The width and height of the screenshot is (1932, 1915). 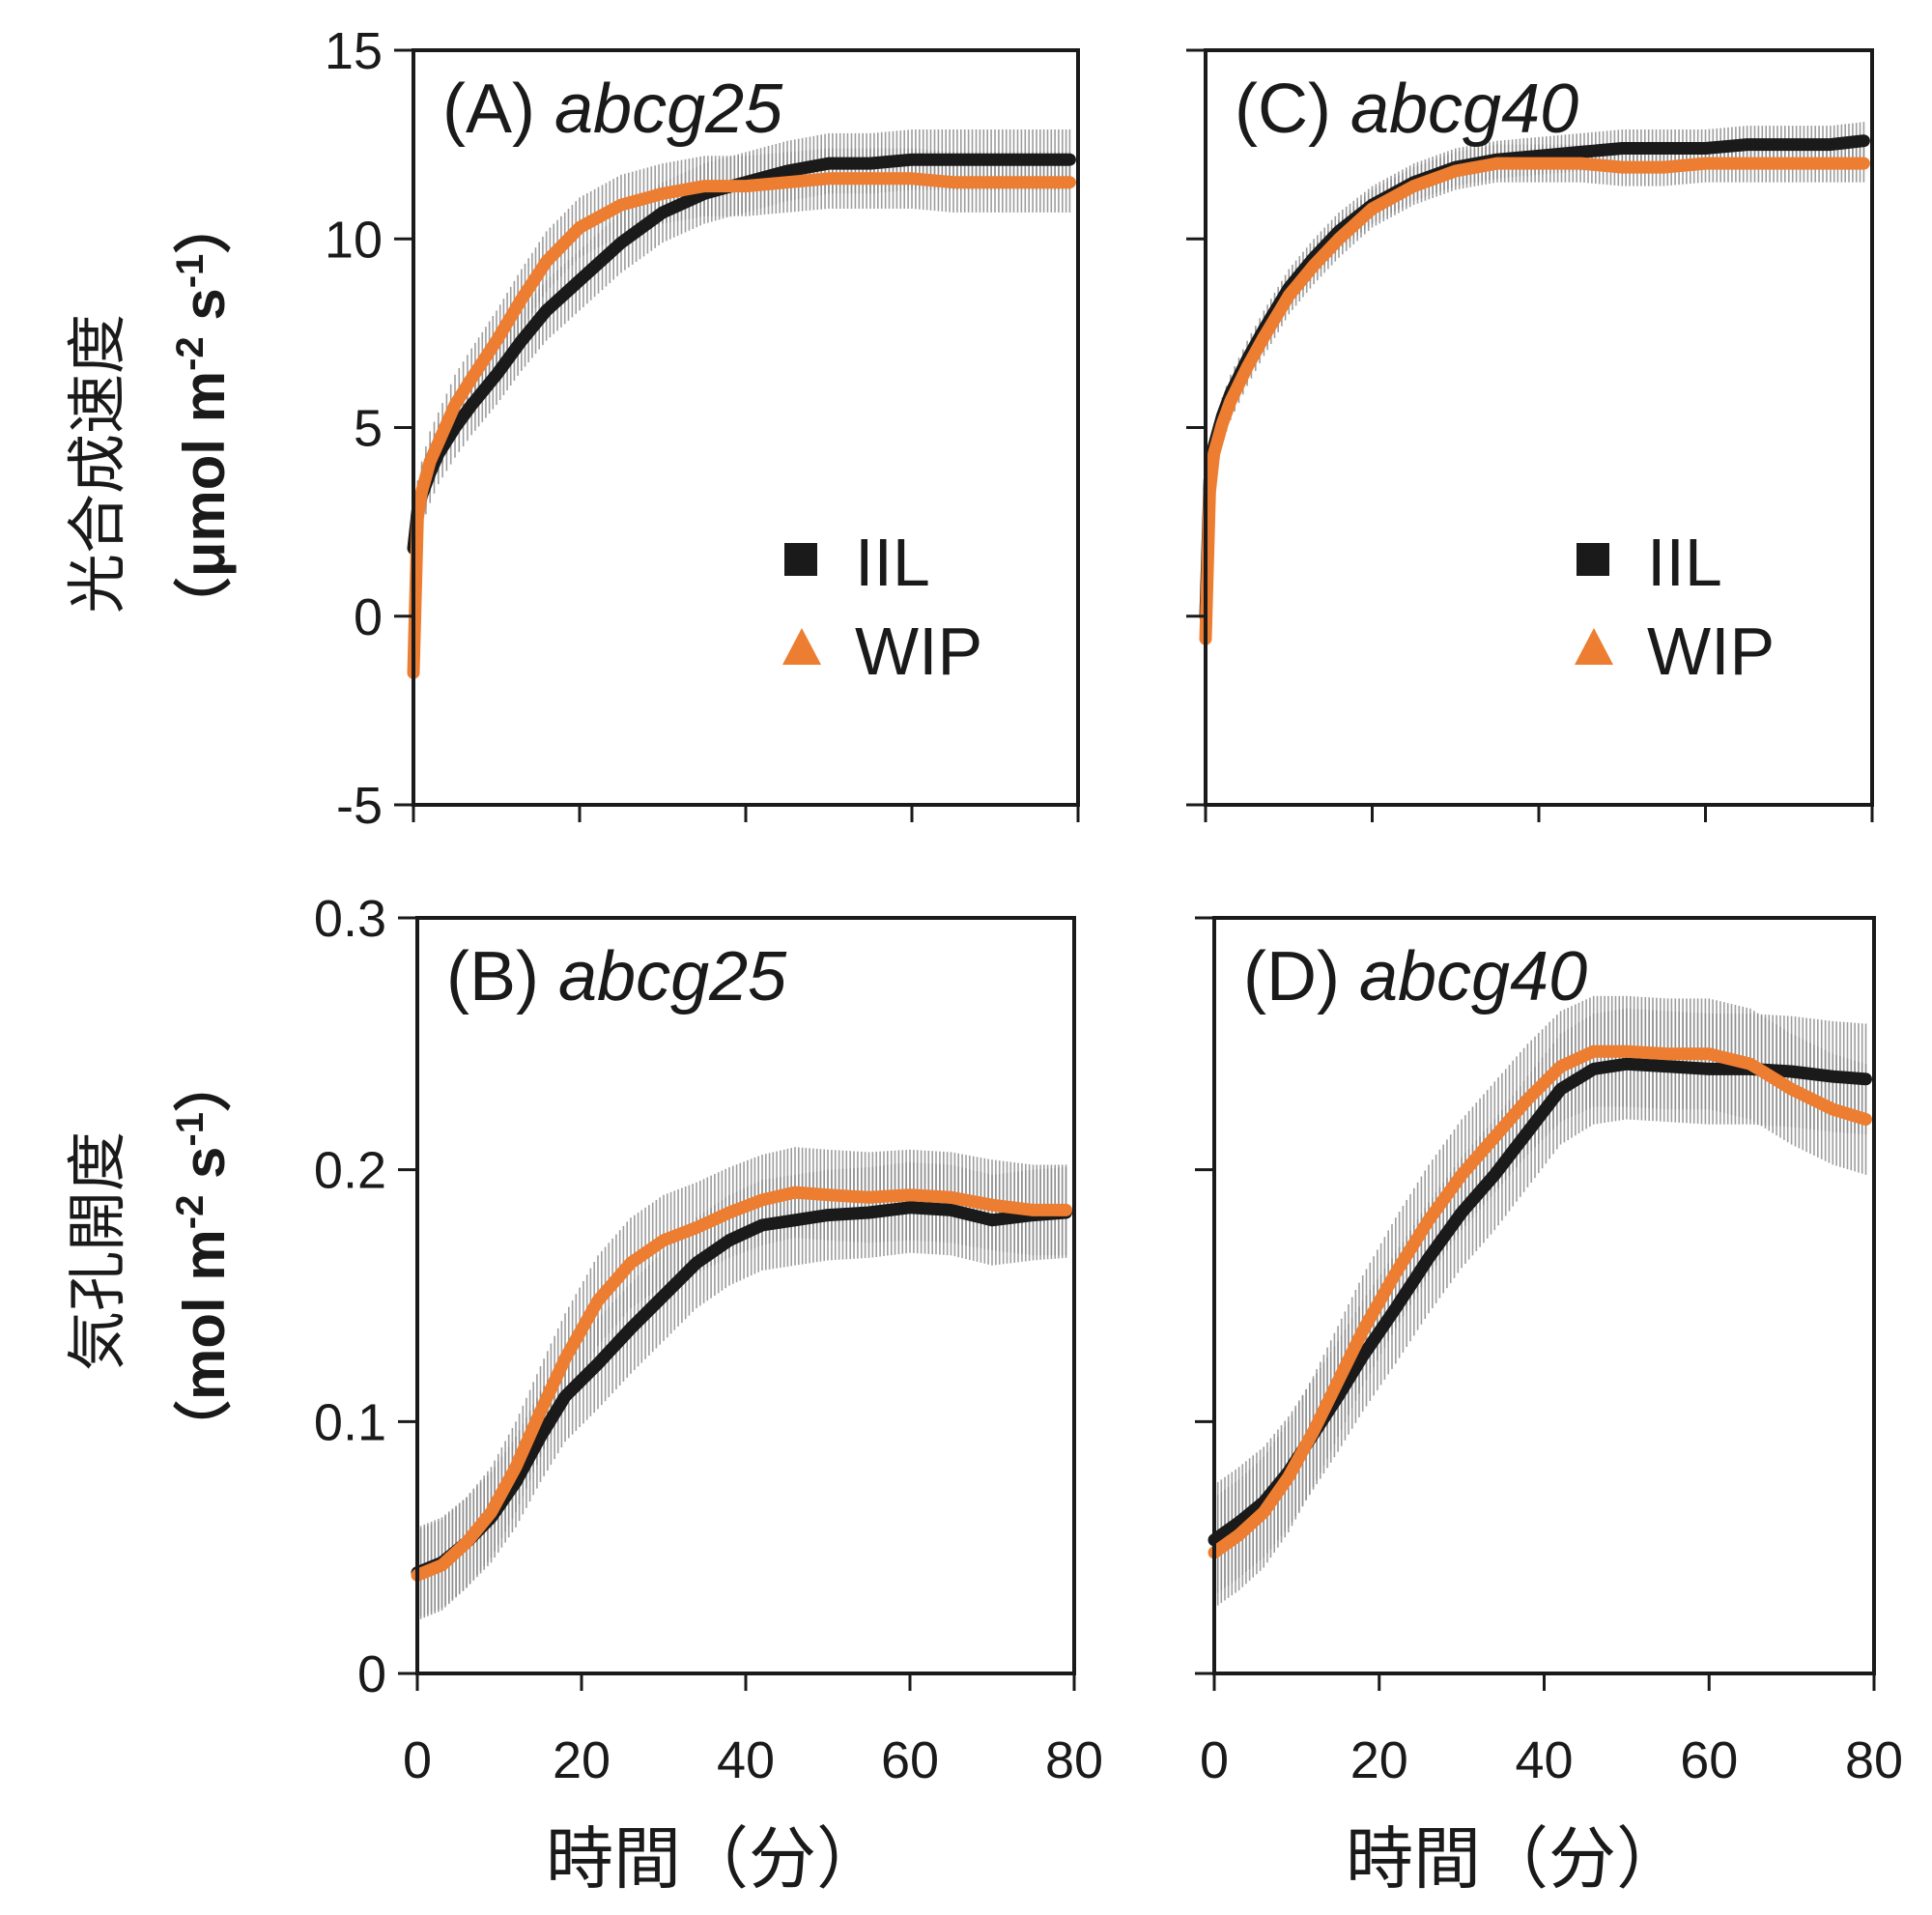 I want to click on y-title-top-paren-open: （, so click(x=204, y=606).